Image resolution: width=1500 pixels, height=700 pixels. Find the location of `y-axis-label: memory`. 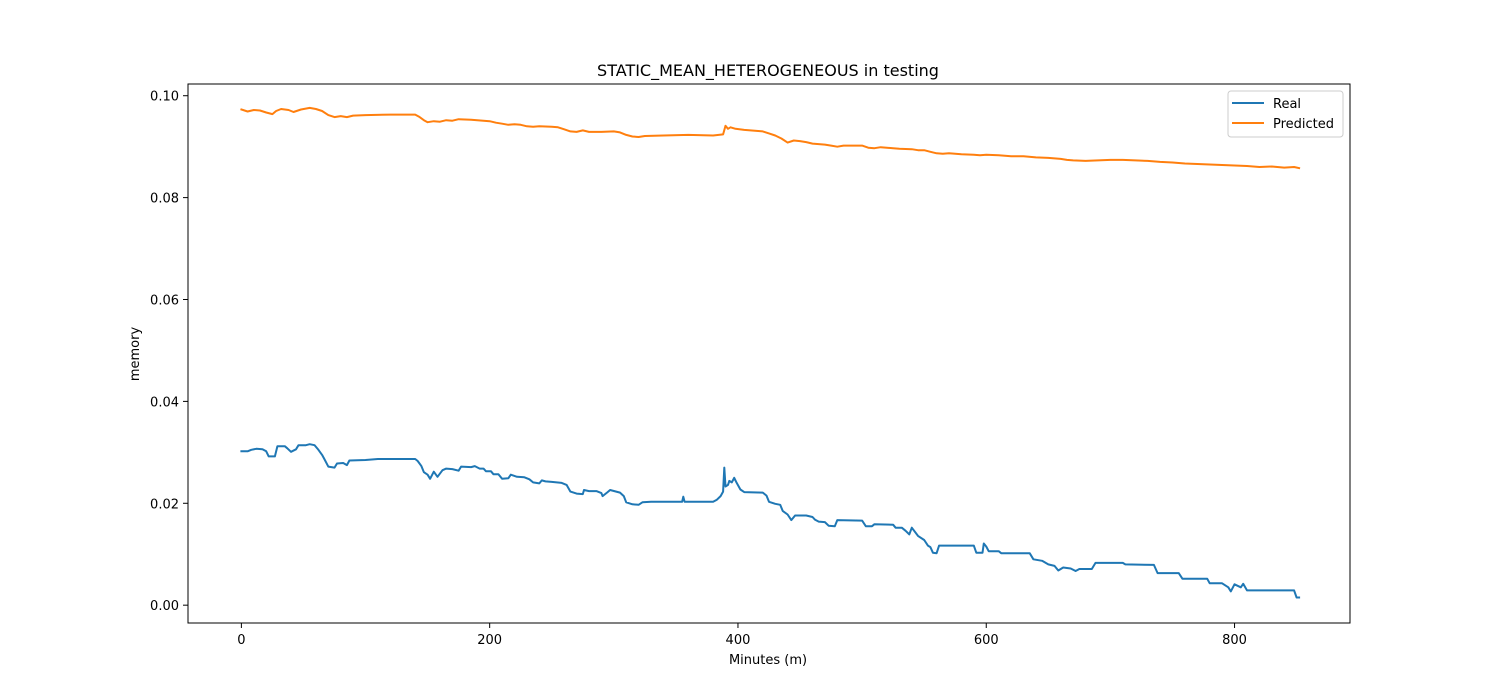

y-axis-label: memory is located at coordinates (135, 354).